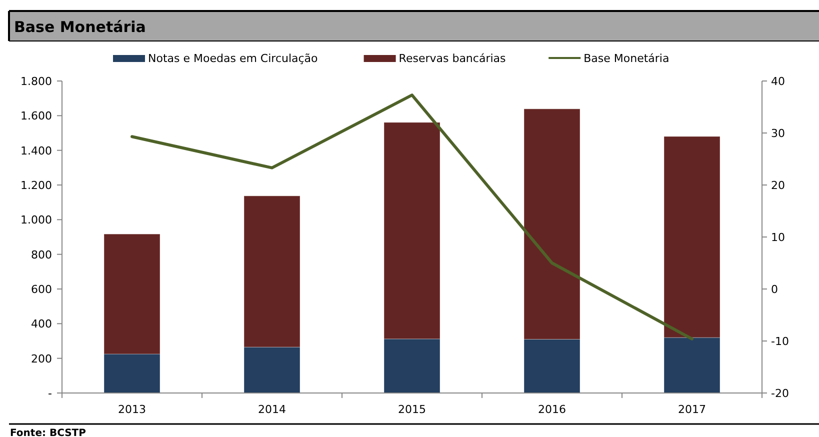 The height and width of the screenshot is (437, 819). Describe the element at coordinates (36, 220) in the screenshot. I see `y-tick-label: 1.000` at that location.